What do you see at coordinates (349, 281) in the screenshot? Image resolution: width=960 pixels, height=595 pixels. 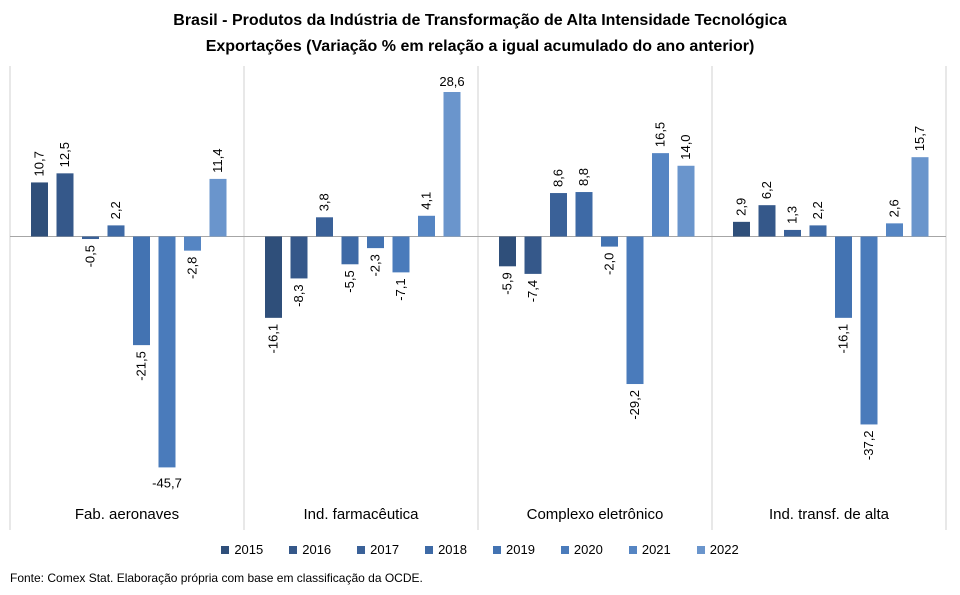 I see `data-label: -5,5` at bounding box center [349, 281].